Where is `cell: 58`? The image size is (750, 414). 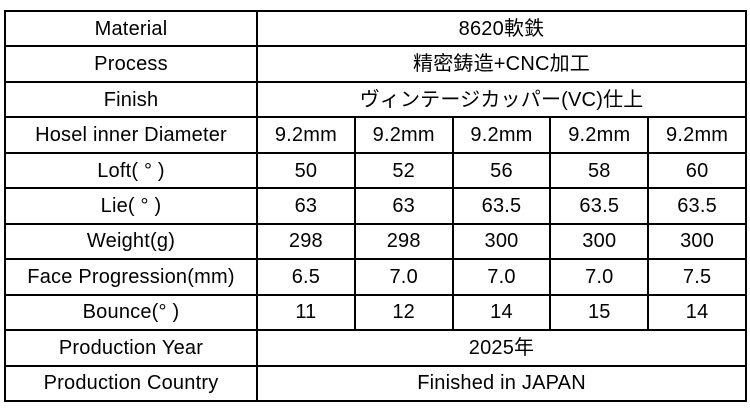 cell: 58 is located at coordinates (599, 170).